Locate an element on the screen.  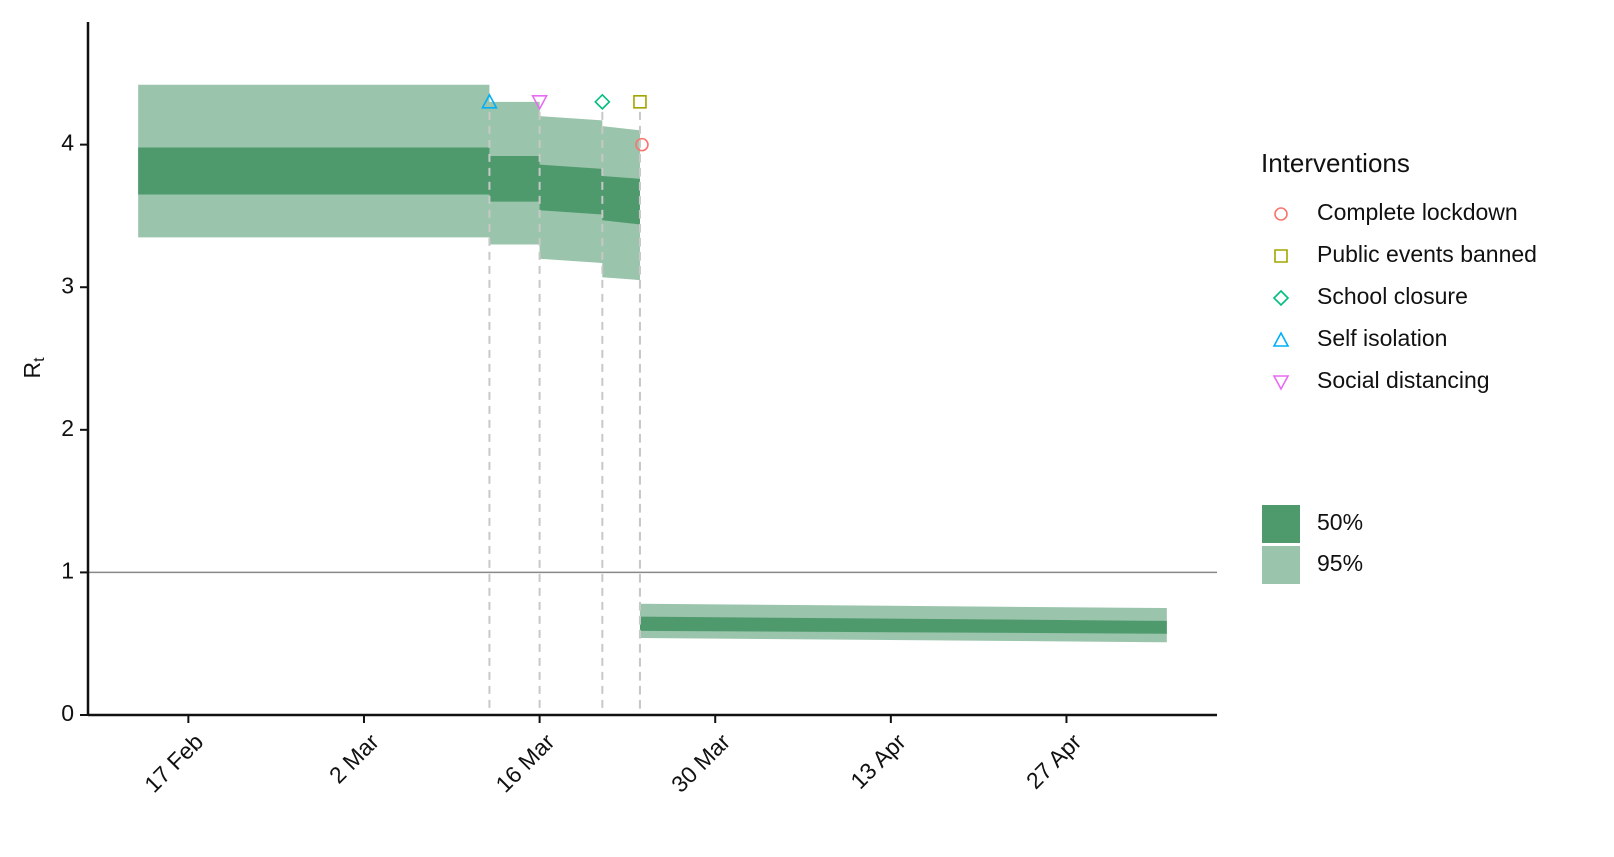
y-tick-label: 1 is located at coordinates (67, 570).